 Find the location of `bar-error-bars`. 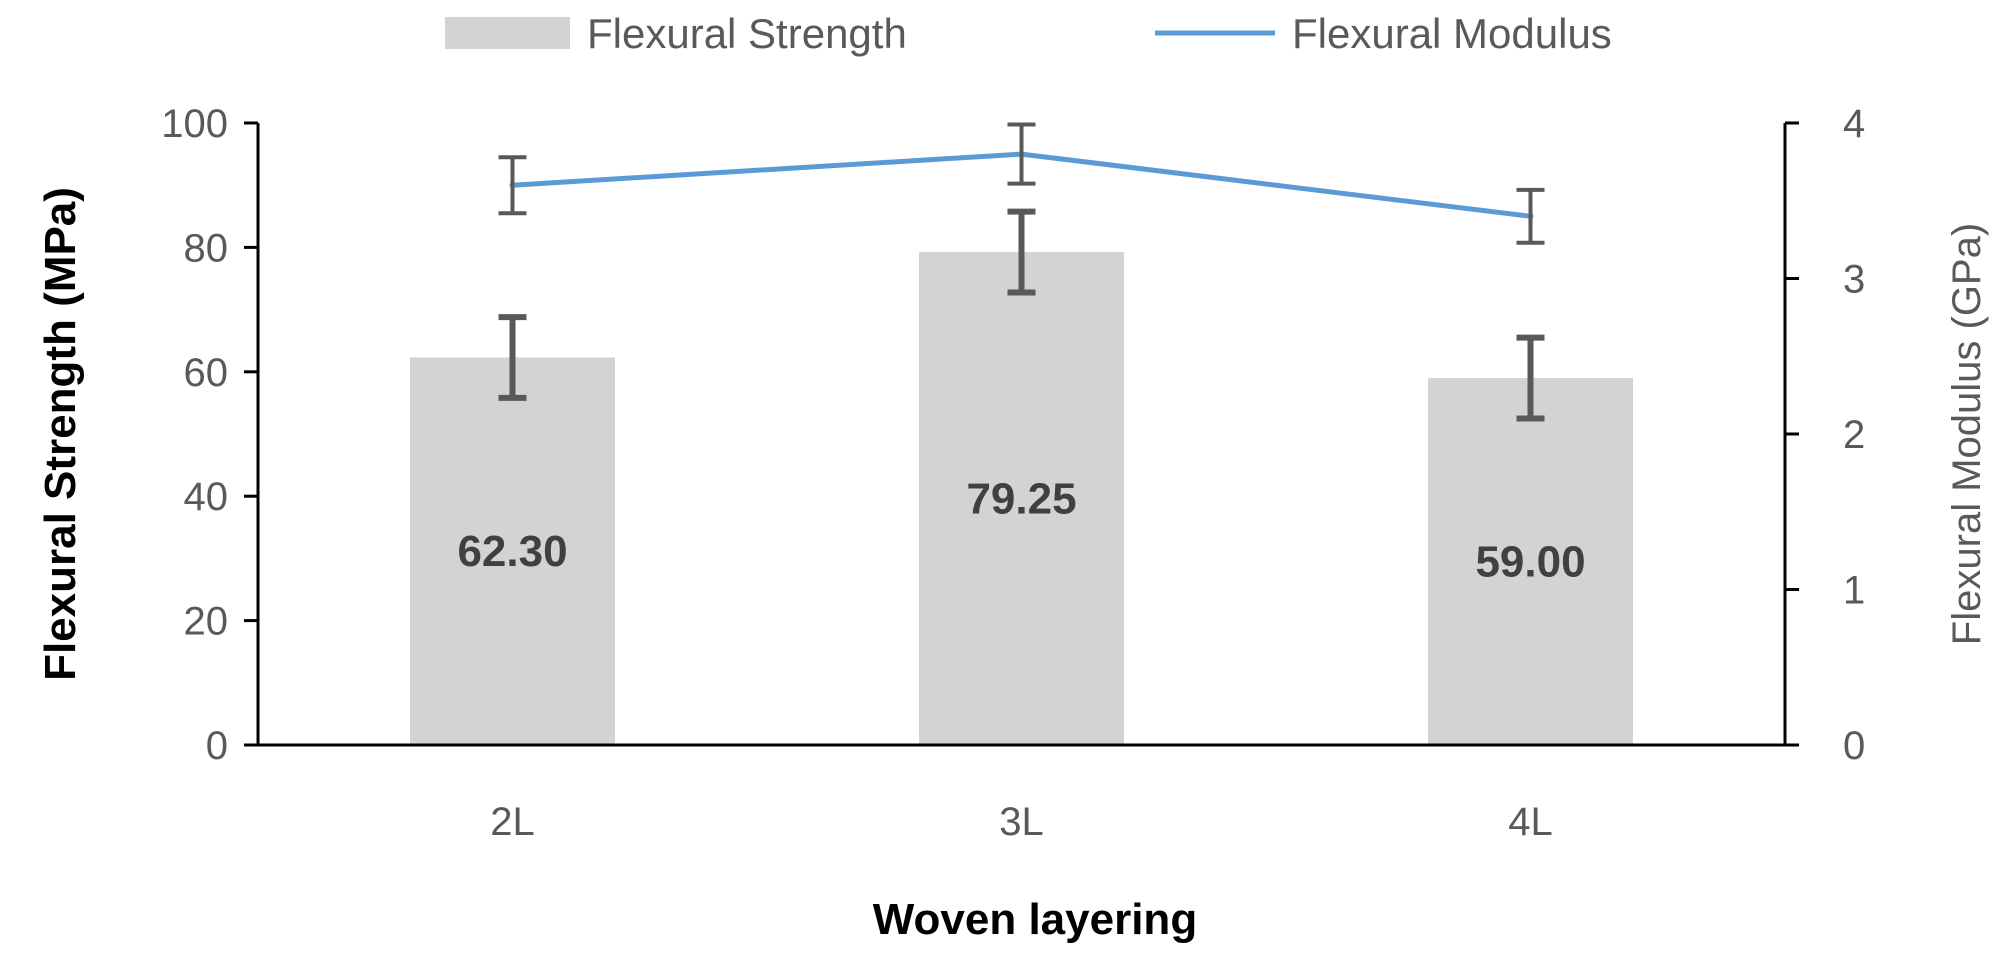

bar-error-bars is located at coordinates (1021, 315).